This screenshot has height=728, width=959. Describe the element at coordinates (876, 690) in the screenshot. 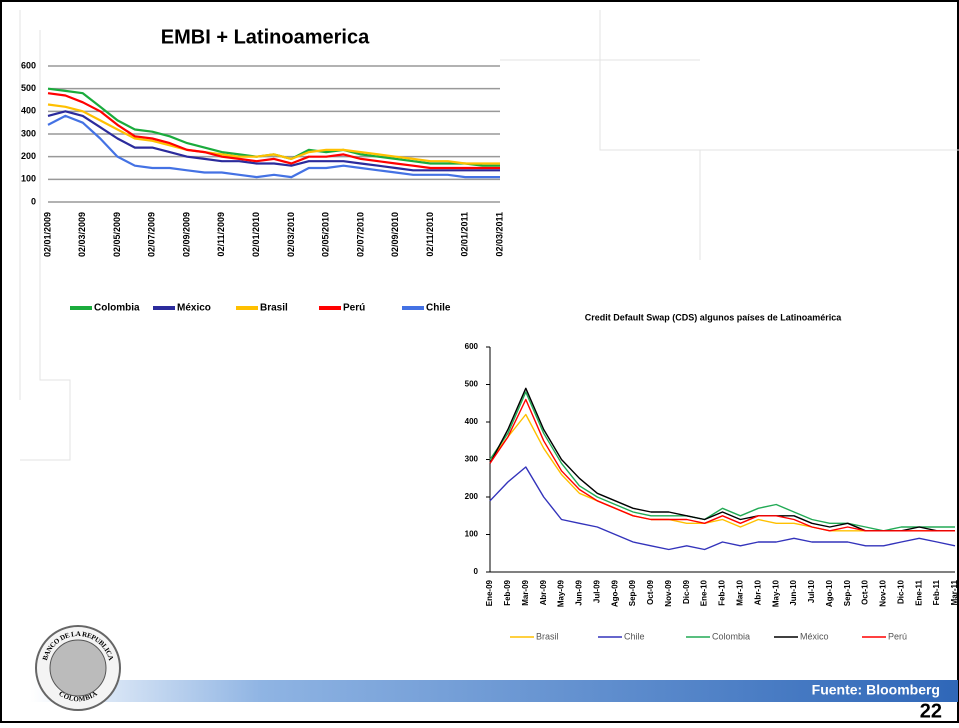

I see `source: Fuente: Bloomberg` at that location.